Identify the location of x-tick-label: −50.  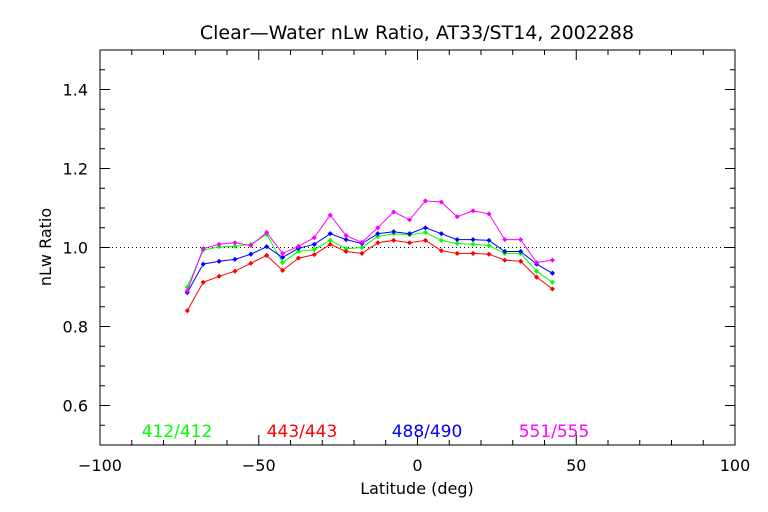
(259, 465).